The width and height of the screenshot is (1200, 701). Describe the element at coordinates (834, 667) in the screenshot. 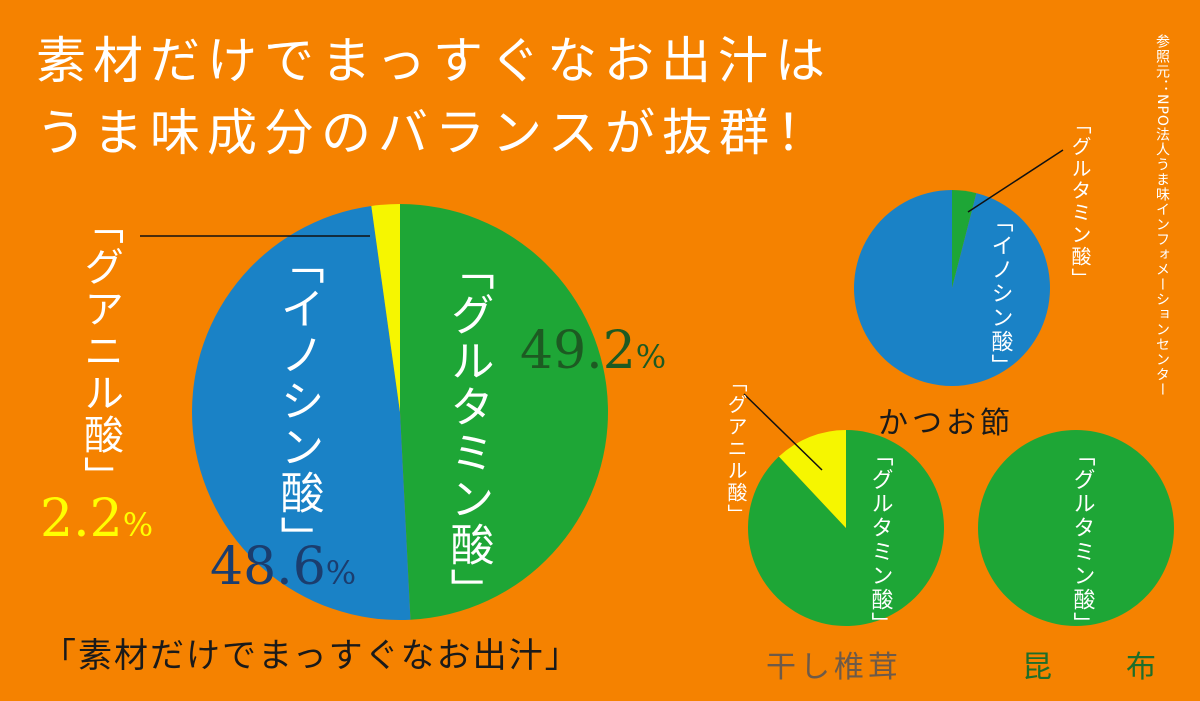

I see `pie-title-shiitake: 干し椎茸` at that location.